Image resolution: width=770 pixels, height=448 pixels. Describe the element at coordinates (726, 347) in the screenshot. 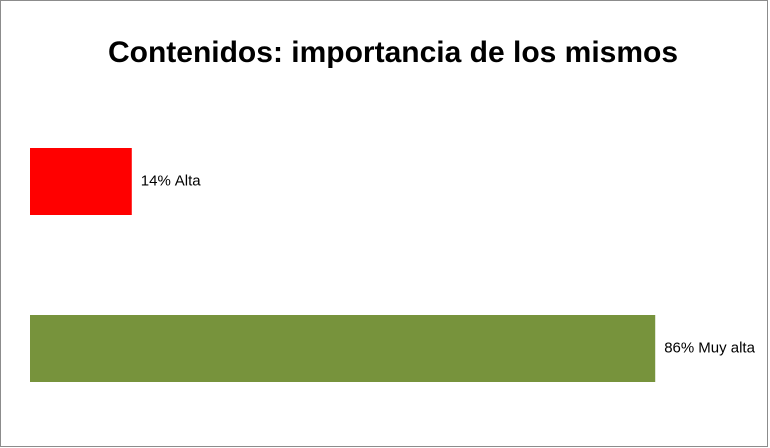

I see `category-label: Muy alta` at that location.